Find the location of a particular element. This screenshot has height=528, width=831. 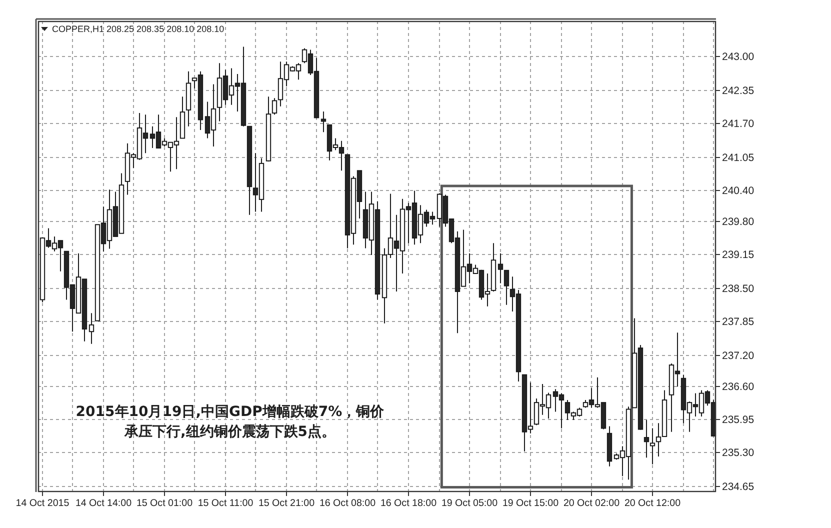

x-tick-label: 20 Oct 02:00 is located at coordinates (591, 503).